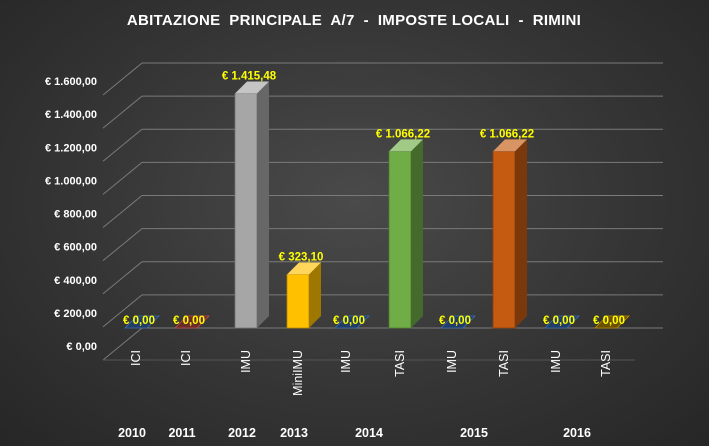  Describe the element at coordinates (75, 215) in the screenshot. I see `y-tick-label: € 800,00` at that location.